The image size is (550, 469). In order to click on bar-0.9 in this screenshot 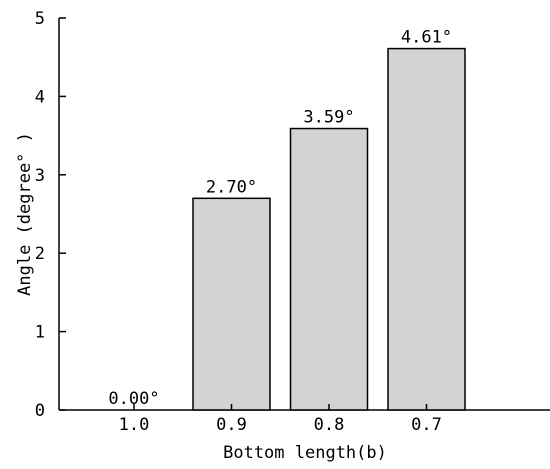, I will do `click(231, 304)`.